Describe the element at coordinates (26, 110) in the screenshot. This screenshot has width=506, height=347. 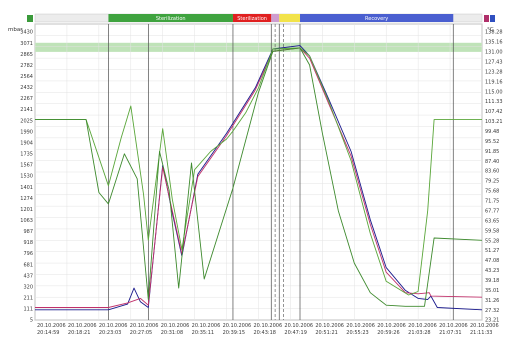
I see `left-axis-tick-label: 2141` at that location.